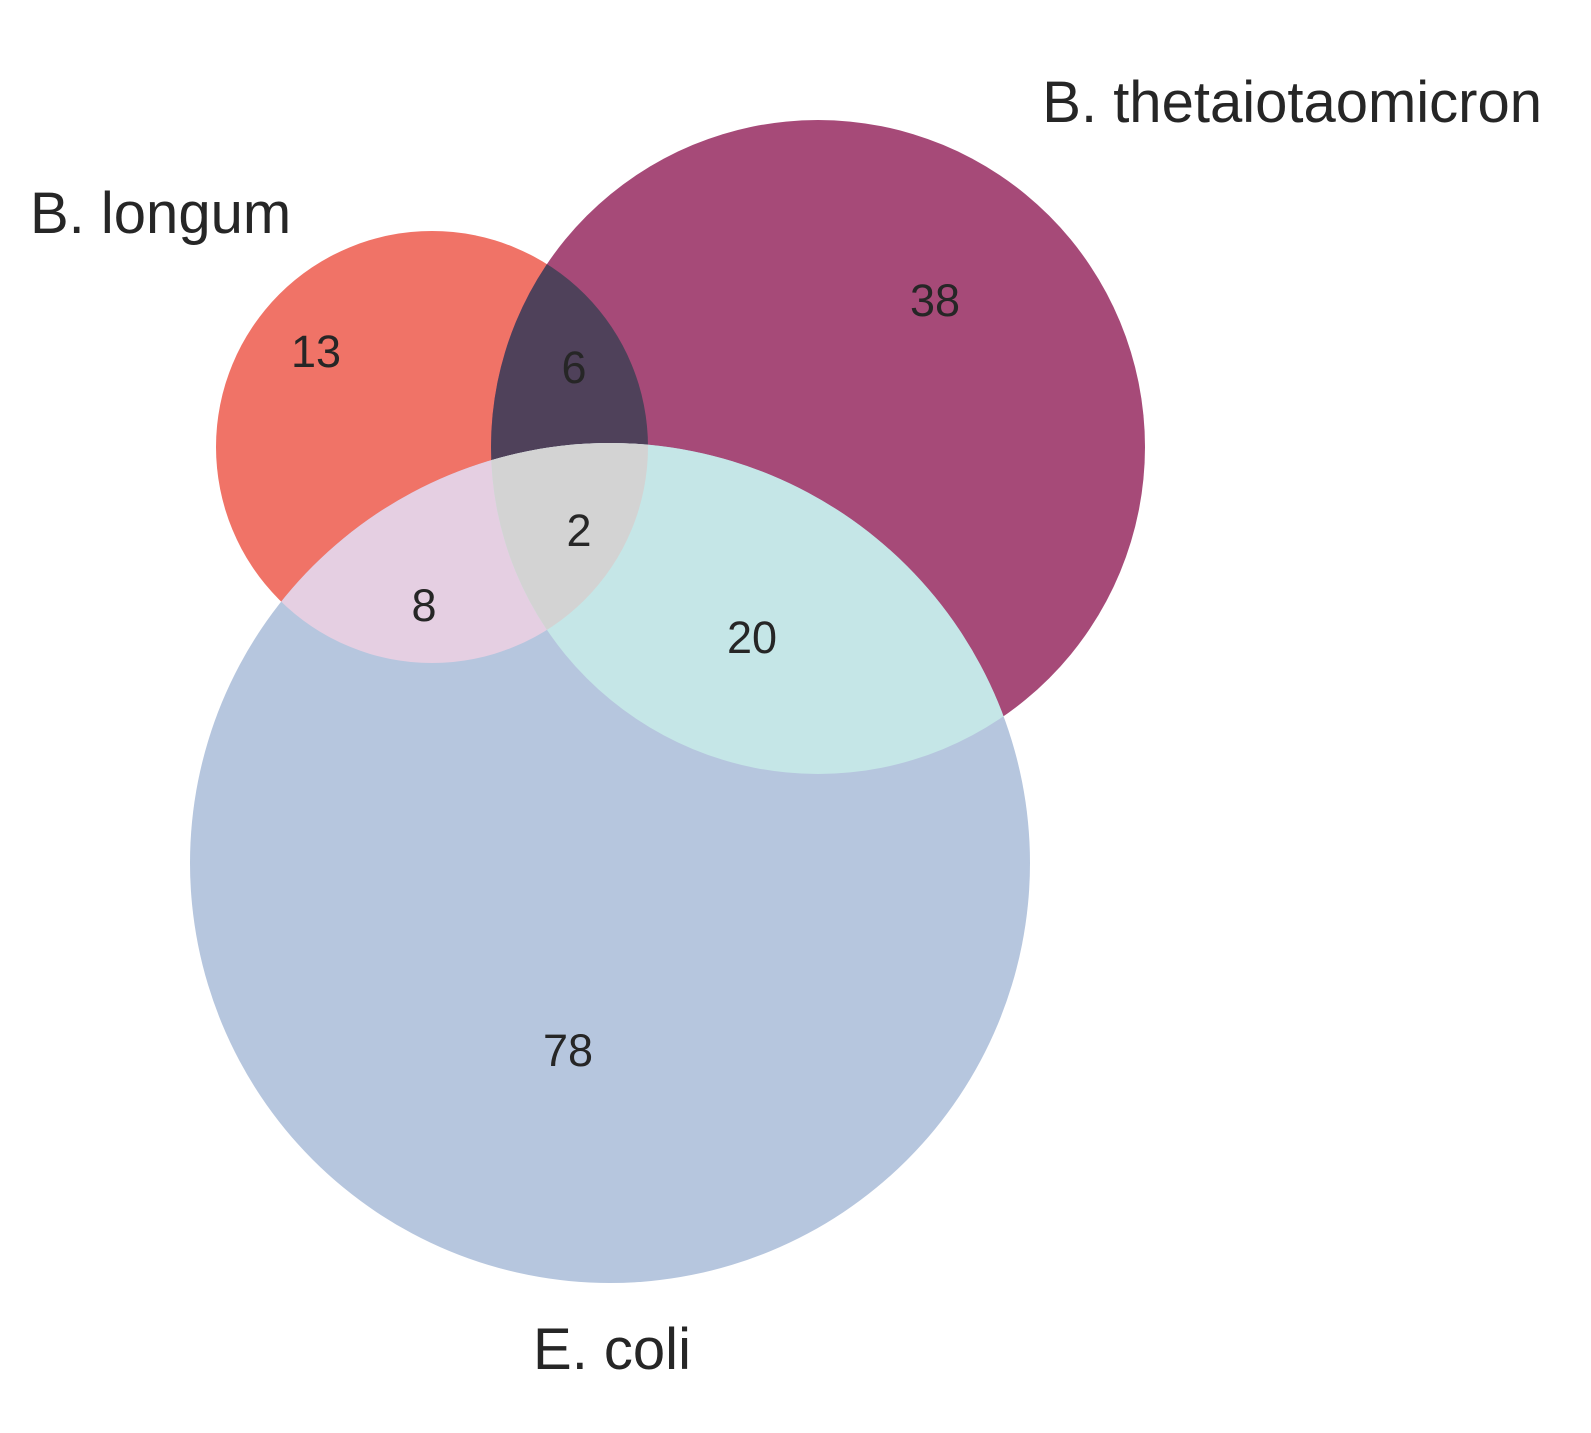  I want to click on set-label-e-coli: E. coli, so click(612, 1349).